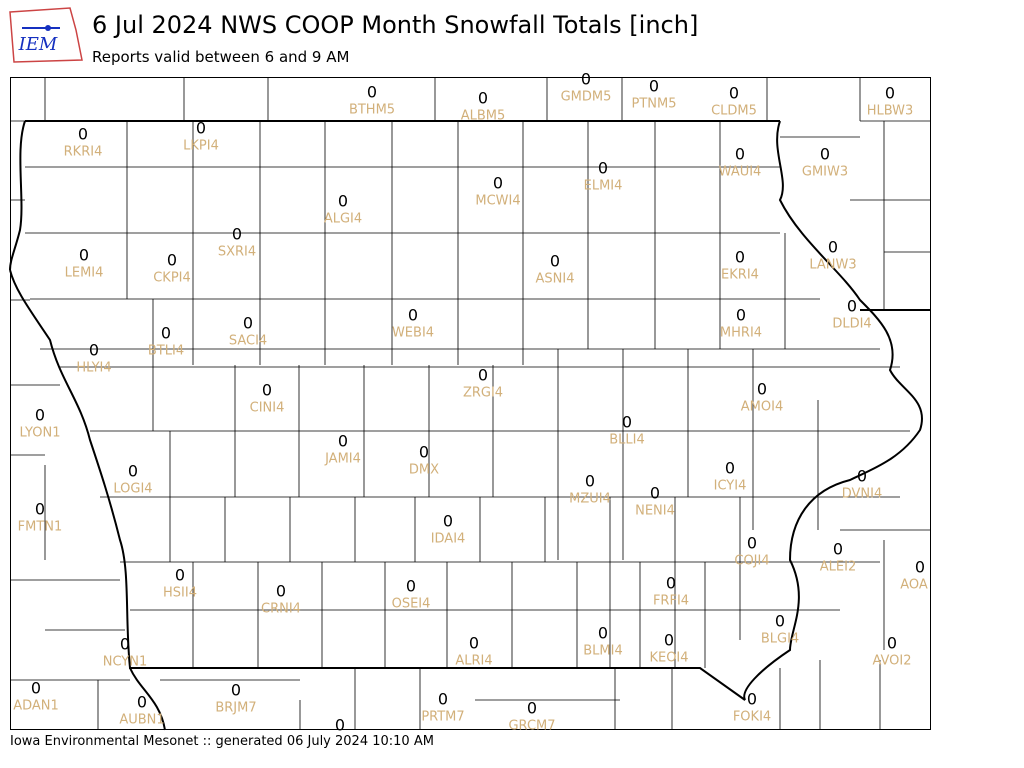  I want to click on station-id: LANW3, so click(832, 265).